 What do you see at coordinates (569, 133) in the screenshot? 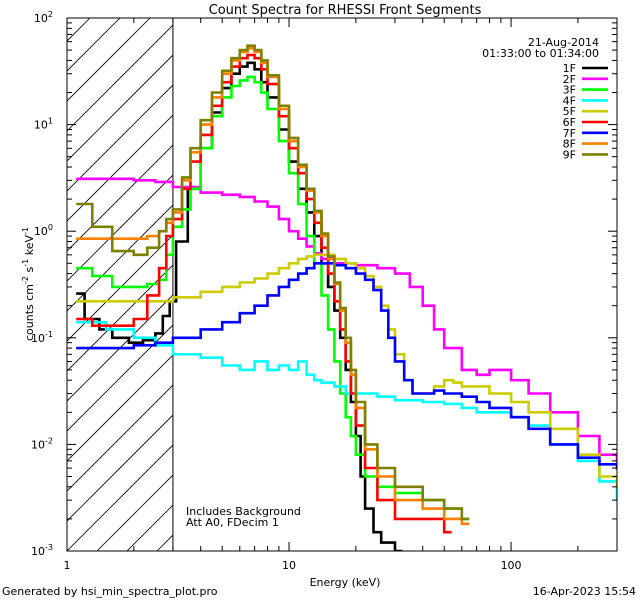
I see `legend-label-7F: 7F` at bounding box center [569, 133].